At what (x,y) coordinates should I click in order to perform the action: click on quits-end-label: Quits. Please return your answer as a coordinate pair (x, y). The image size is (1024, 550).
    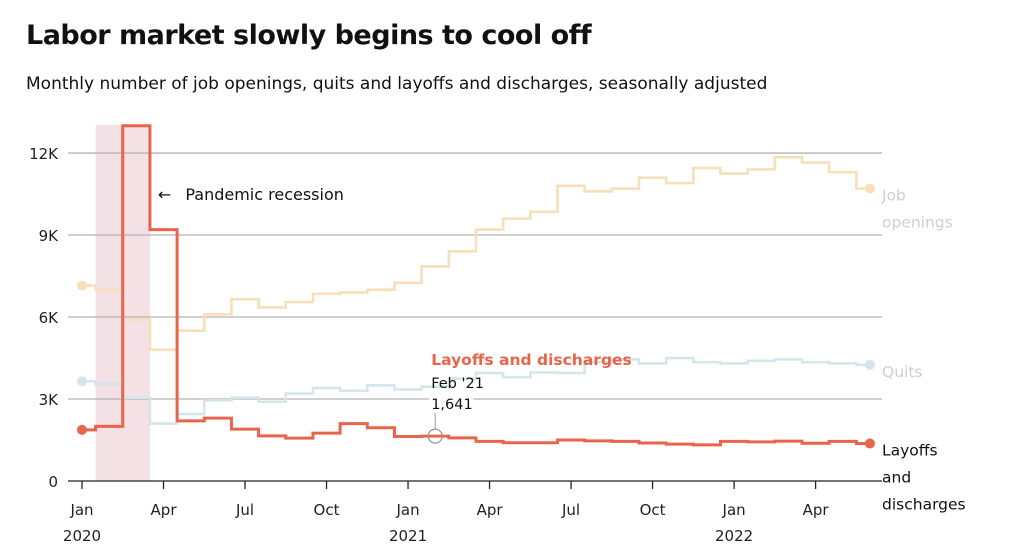
    Looking at the image, I should click on (902, 372).